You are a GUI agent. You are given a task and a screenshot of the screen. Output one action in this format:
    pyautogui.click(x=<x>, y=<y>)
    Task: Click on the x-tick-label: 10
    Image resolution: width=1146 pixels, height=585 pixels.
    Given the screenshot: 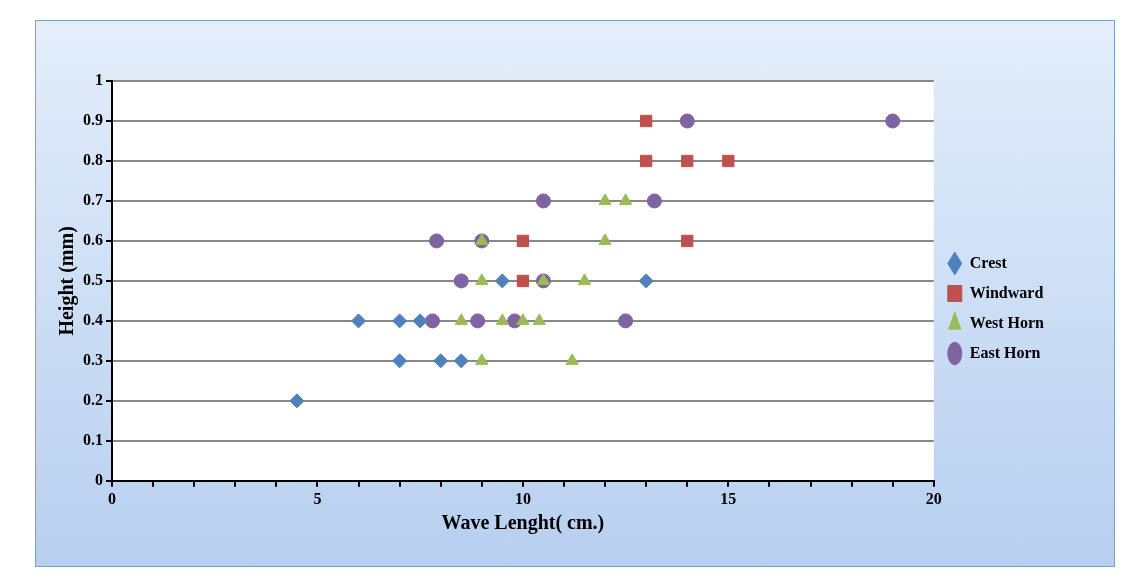 What is the action you would take?
    pyautogui.click(x=522, y=498)
    